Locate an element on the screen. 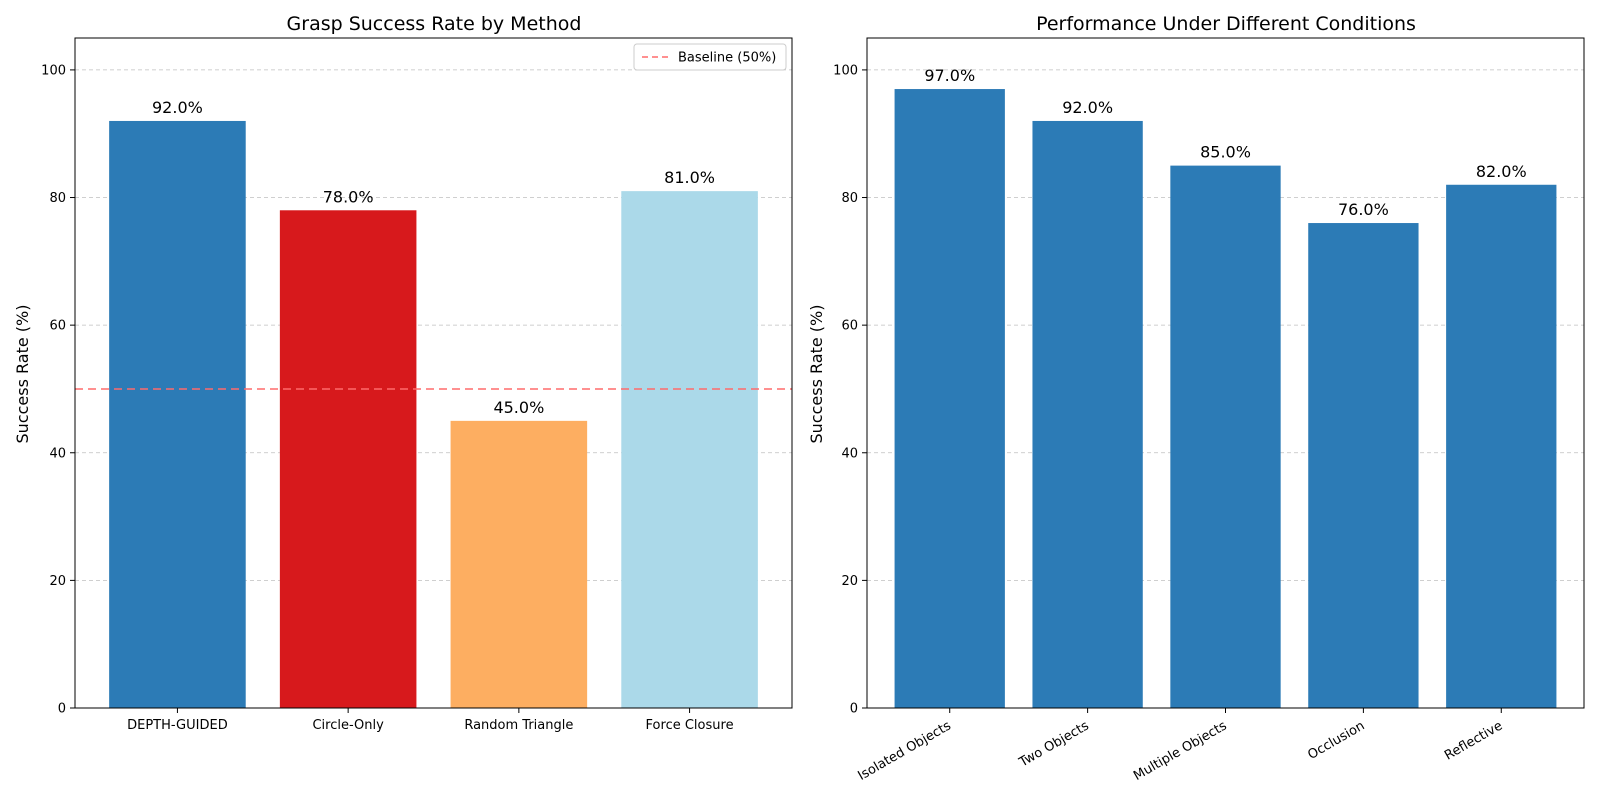 The width and height of the screenshot is (1600, 804). chart-title: Grasp Success Rate by Method is located at coordinates (434, 24).